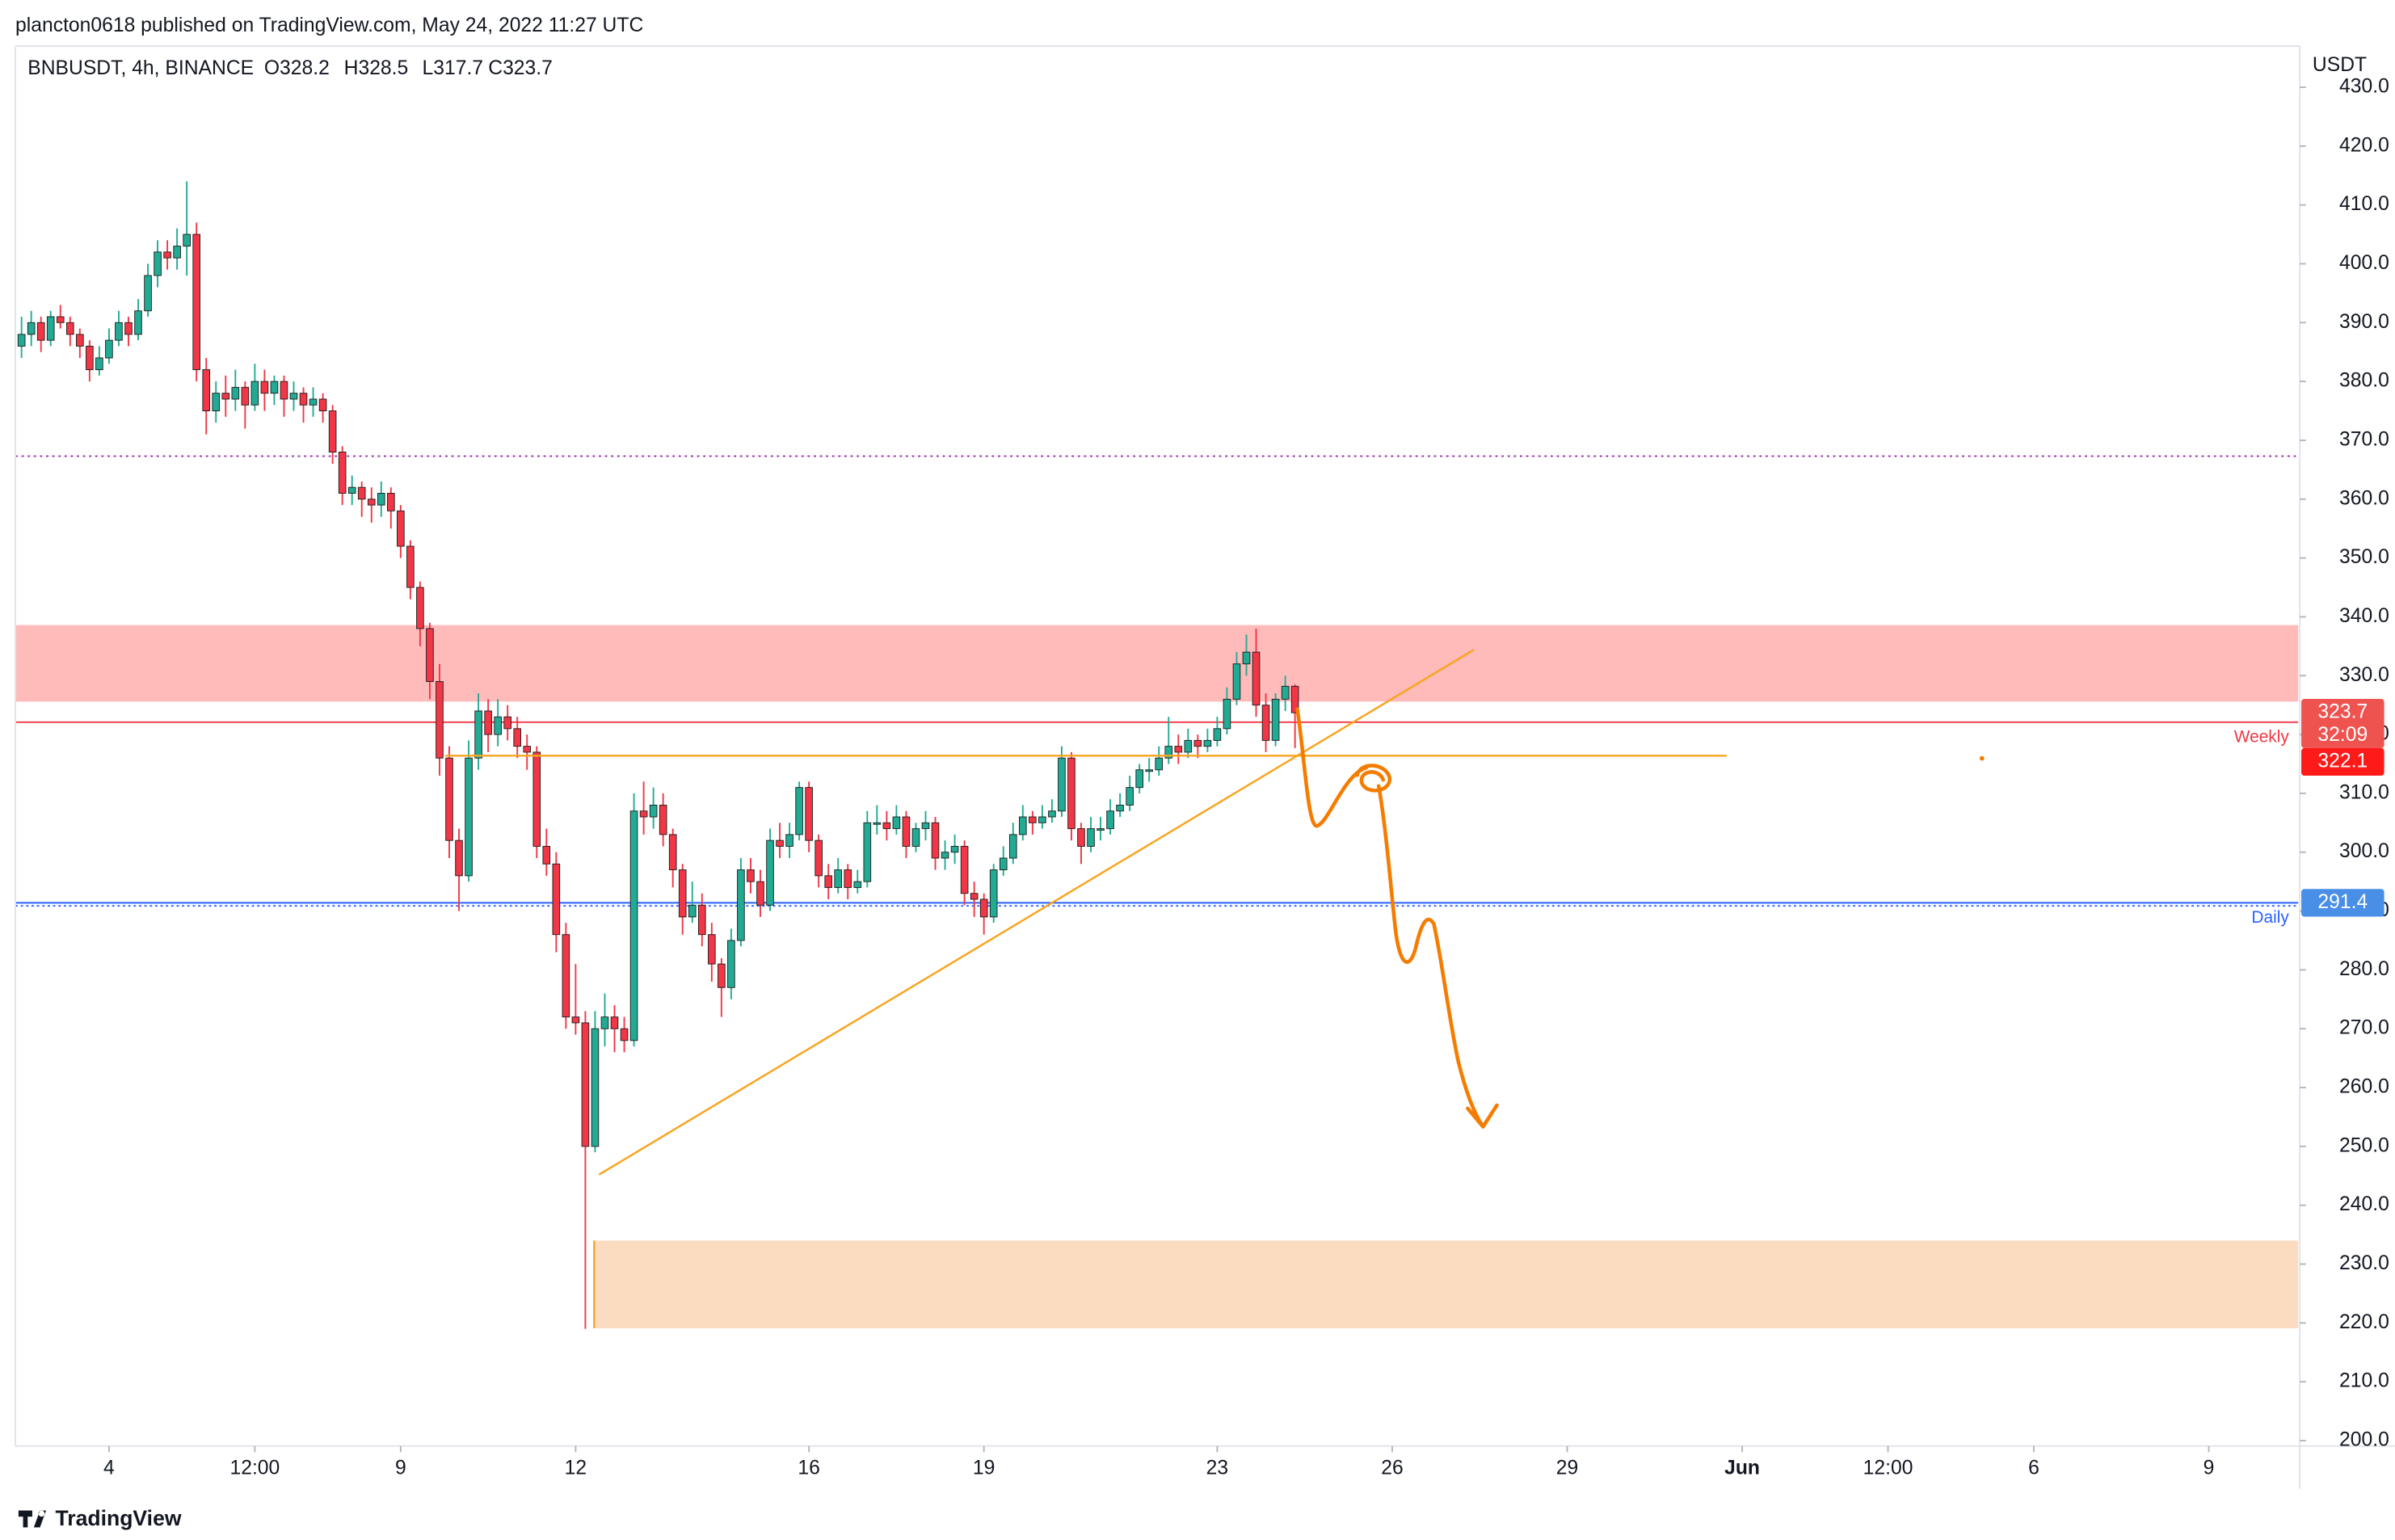  What do you see at coordinates (2364, 1440) in the screenshot?
I see `y-tick-label: 200.0` at bounding box center [2364, 1440].